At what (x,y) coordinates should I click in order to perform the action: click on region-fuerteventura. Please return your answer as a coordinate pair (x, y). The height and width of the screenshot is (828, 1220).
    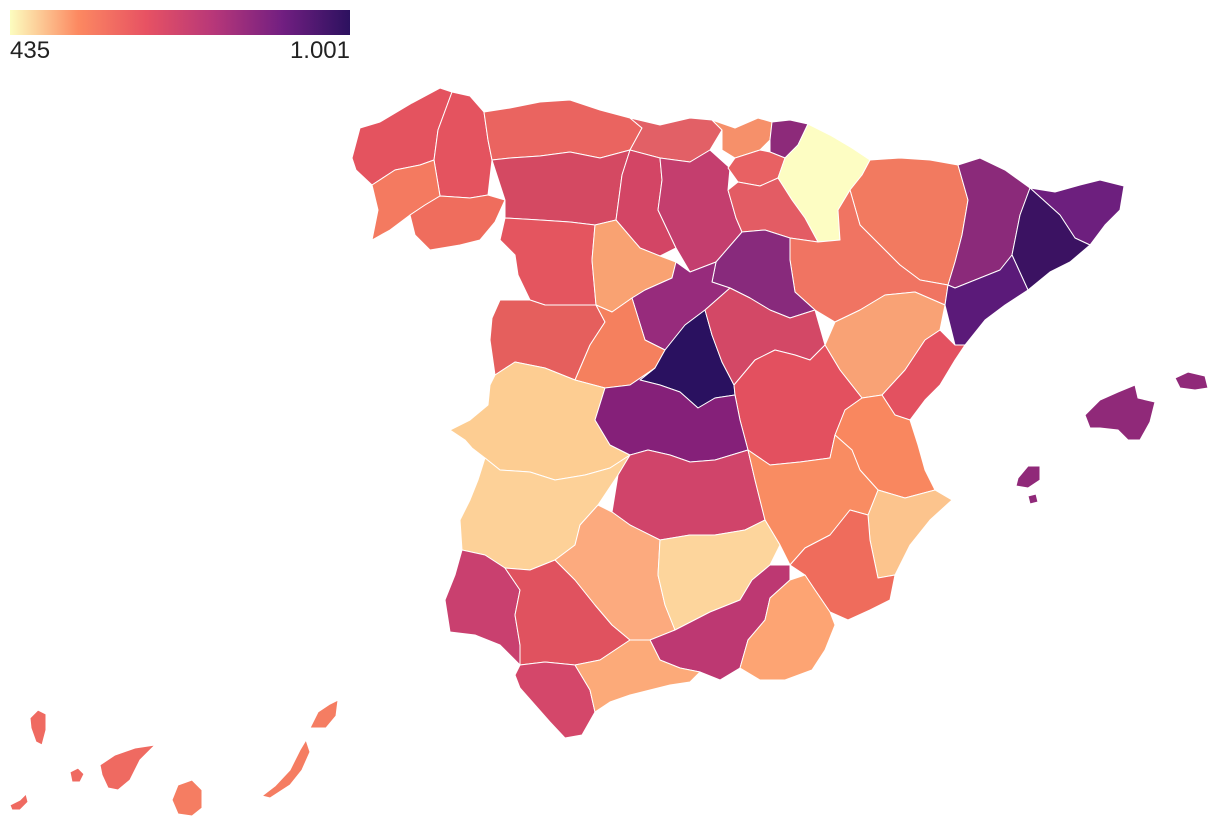
    Looking at the image, I should click on (286, 769).